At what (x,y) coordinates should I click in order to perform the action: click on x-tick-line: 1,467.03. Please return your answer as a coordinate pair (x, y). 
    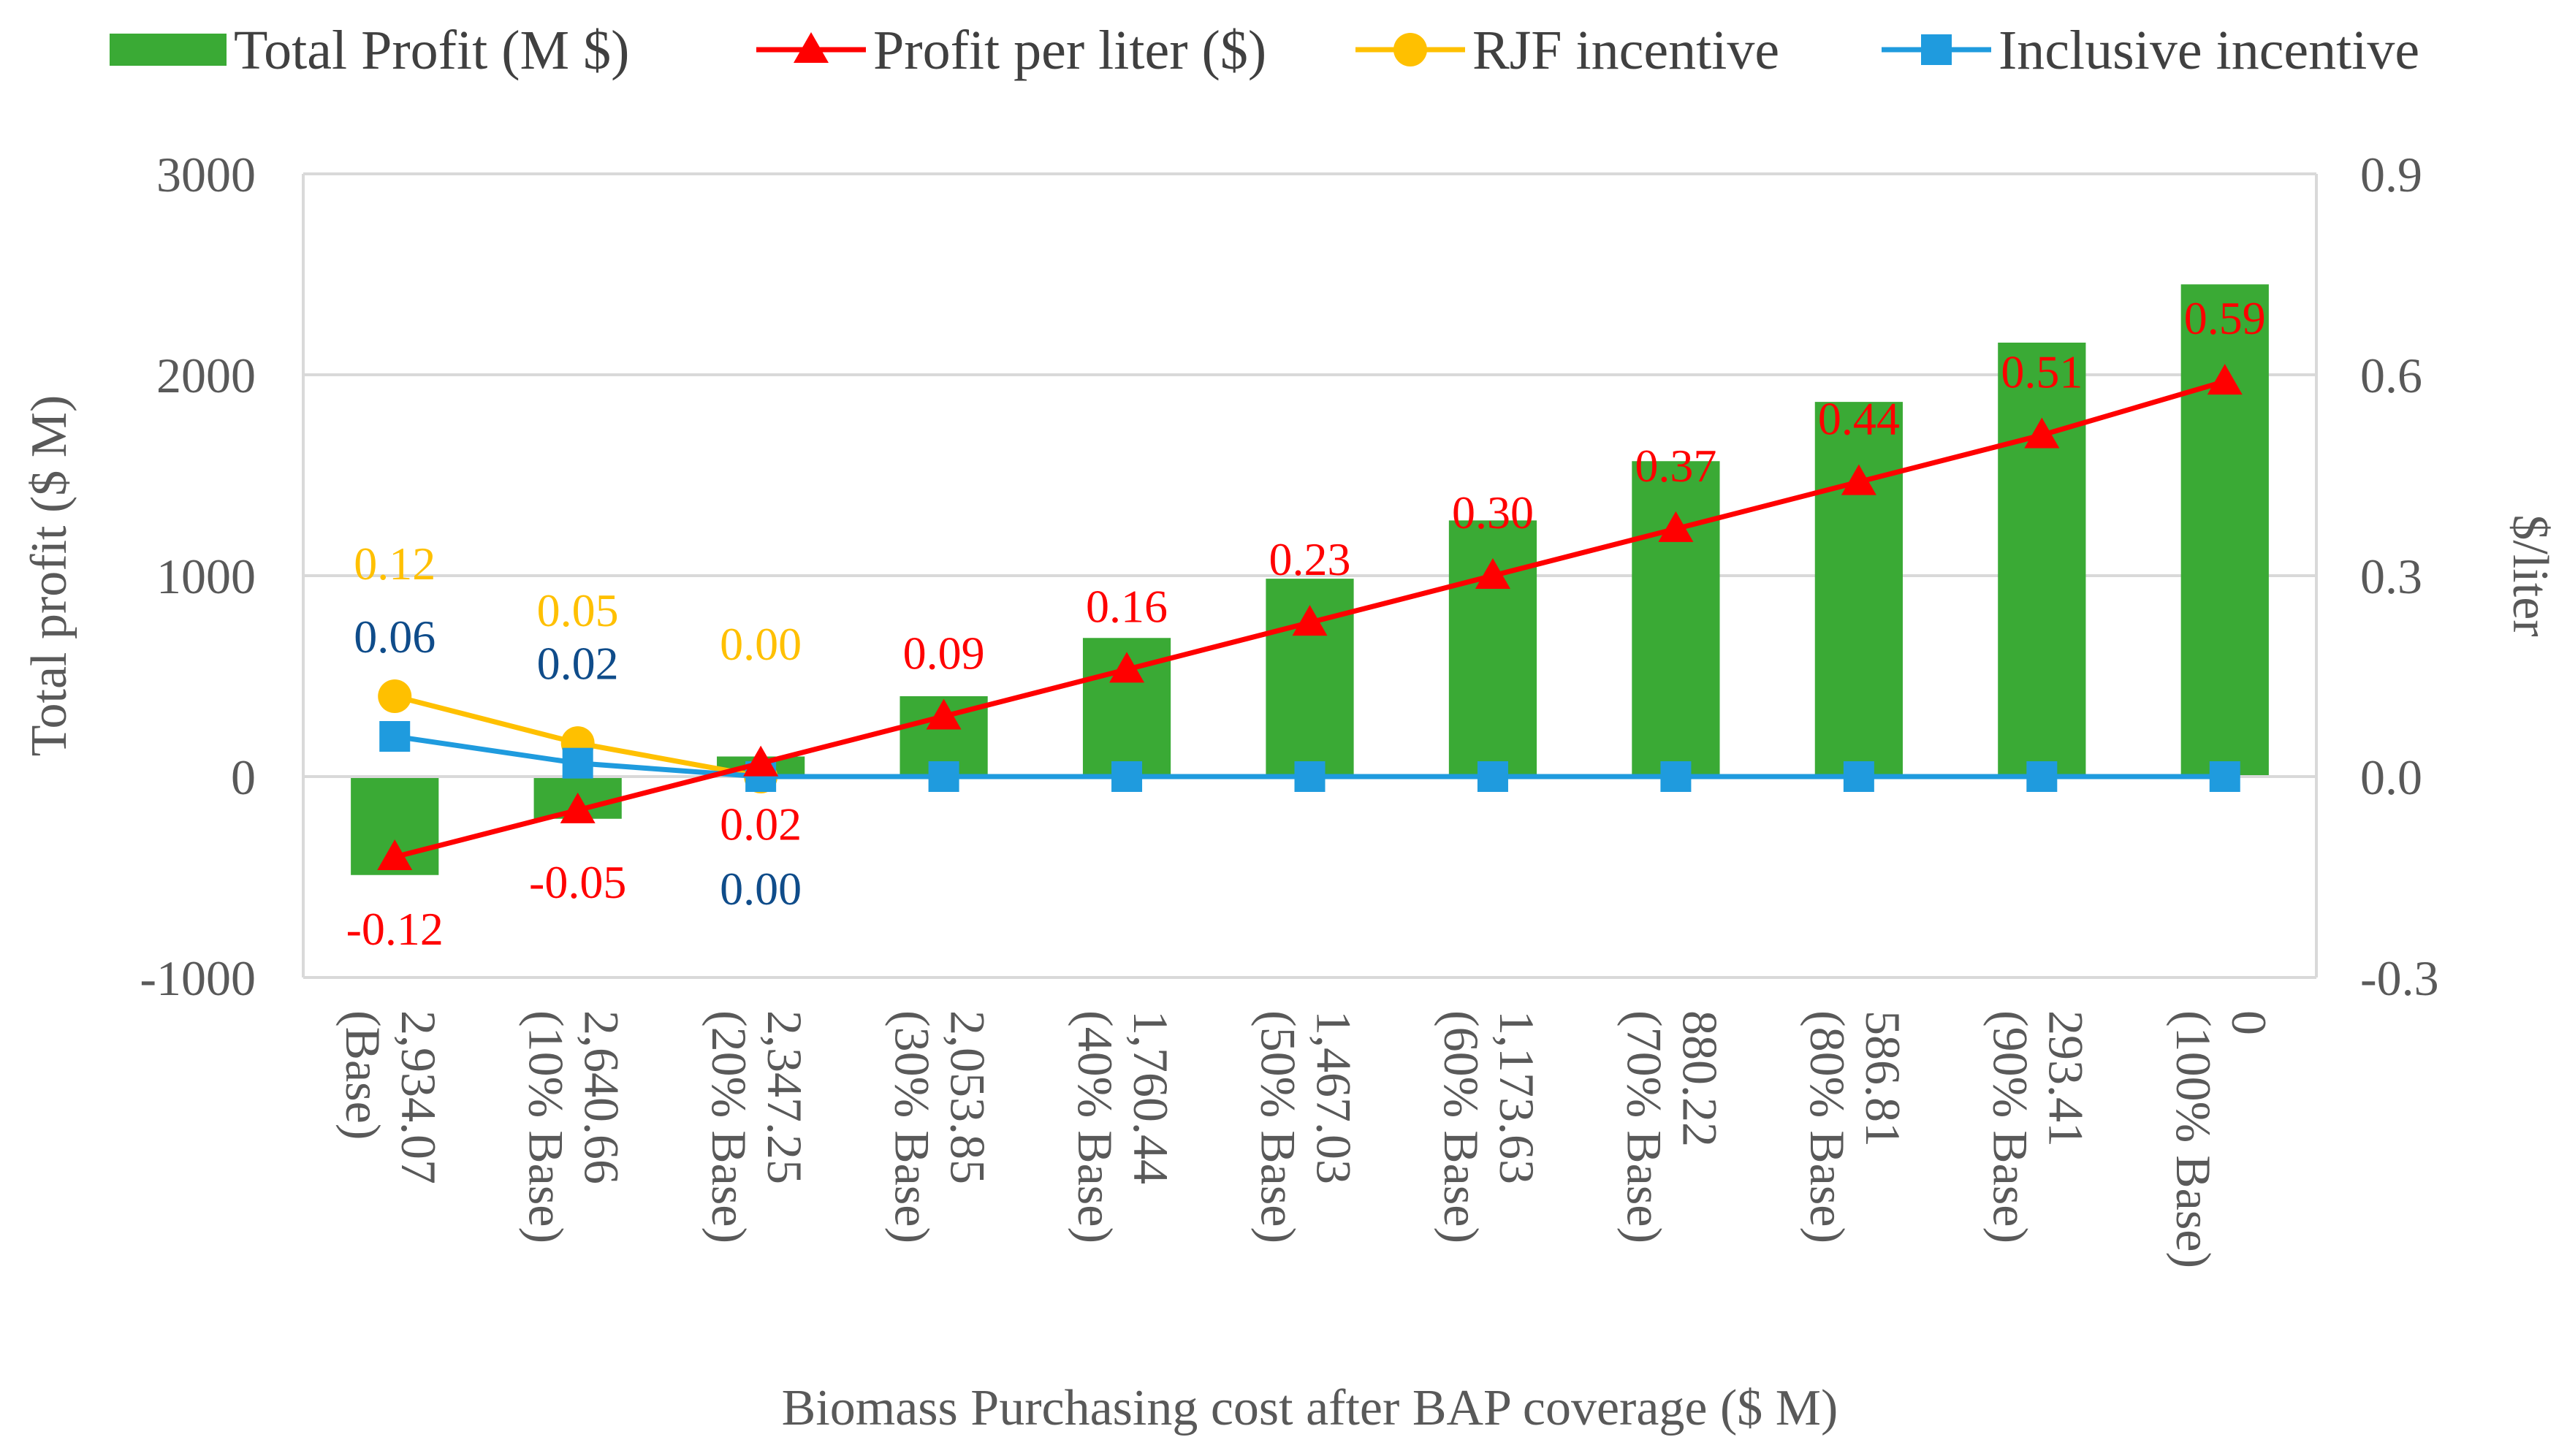
    Looking at the image, I should click on (1334, 1097).